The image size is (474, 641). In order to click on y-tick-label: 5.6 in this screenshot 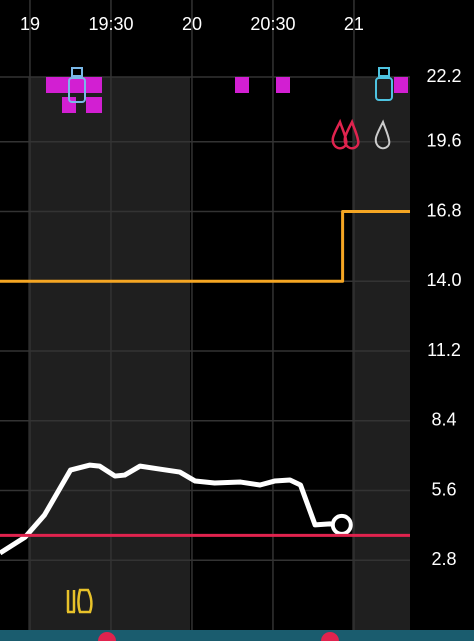, I will do `click(443, 489)`.